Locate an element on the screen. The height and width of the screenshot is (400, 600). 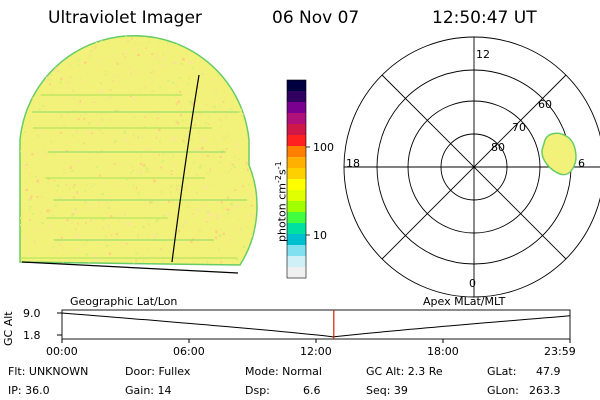
time-tick-label: 12:00 is located at coordinates (316, 351).